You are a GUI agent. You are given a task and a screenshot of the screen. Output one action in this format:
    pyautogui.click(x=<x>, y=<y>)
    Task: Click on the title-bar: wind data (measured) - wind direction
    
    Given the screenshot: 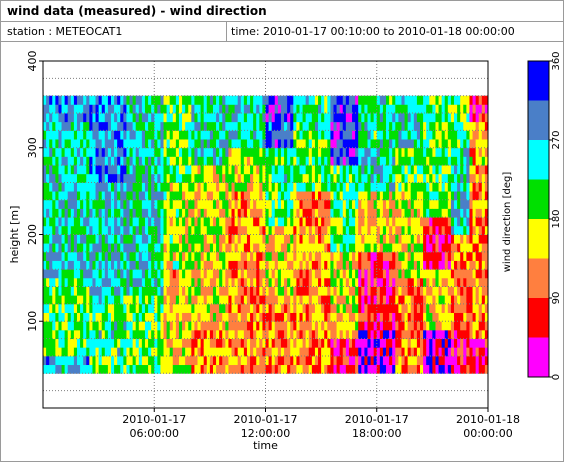 What is the action you would take?
    pyautogui.click(x=282, y=11)
    